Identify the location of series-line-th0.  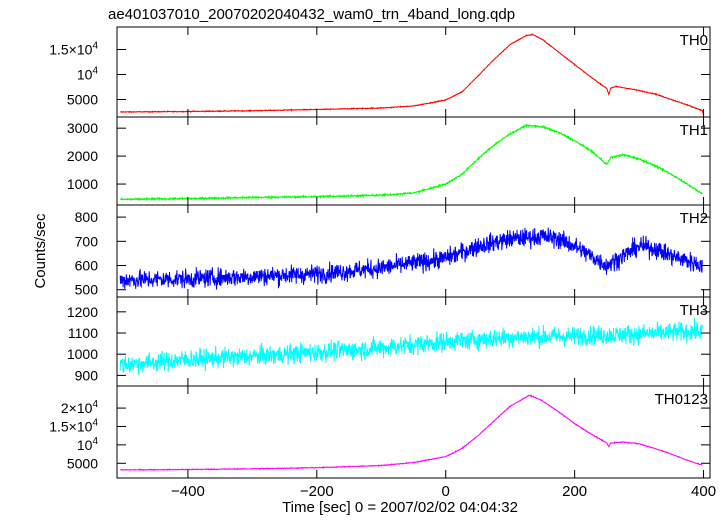
(412, 74).